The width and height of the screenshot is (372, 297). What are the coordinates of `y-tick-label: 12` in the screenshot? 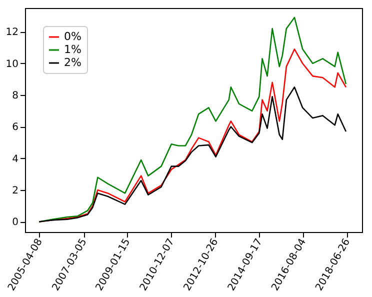 It's located at (12, 32).